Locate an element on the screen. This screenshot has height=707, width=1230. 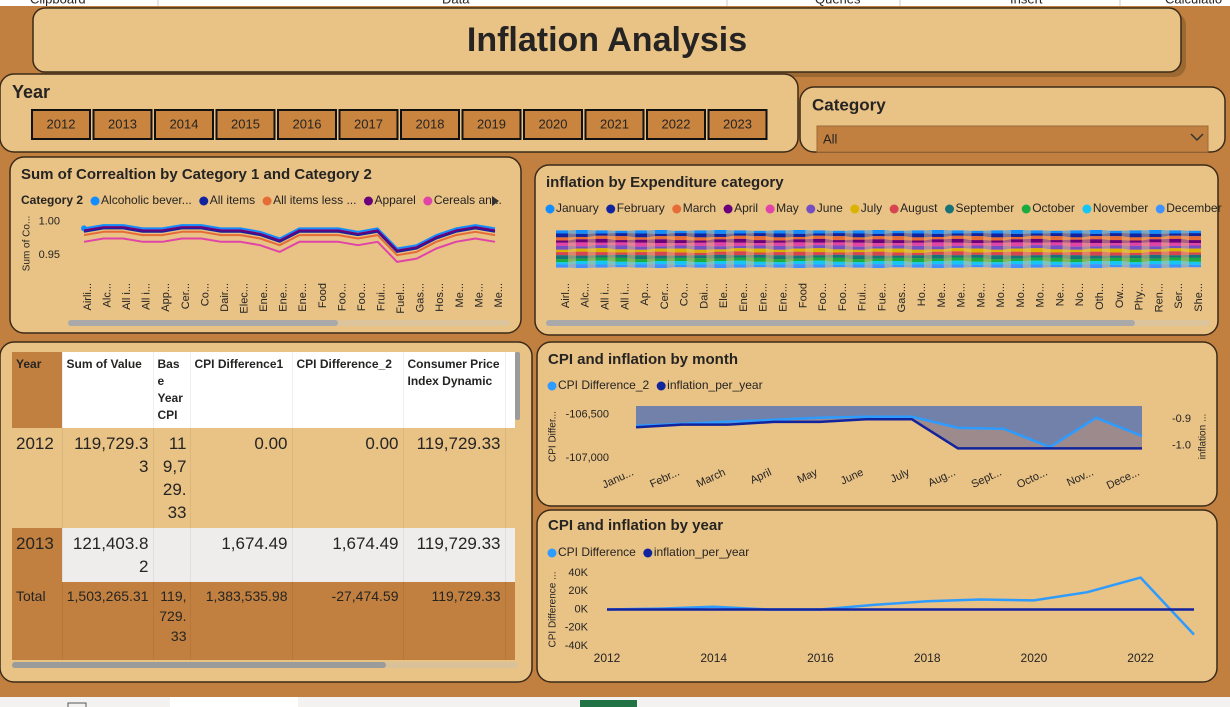
year-button: 2012 is located at coordinates (61, 124).